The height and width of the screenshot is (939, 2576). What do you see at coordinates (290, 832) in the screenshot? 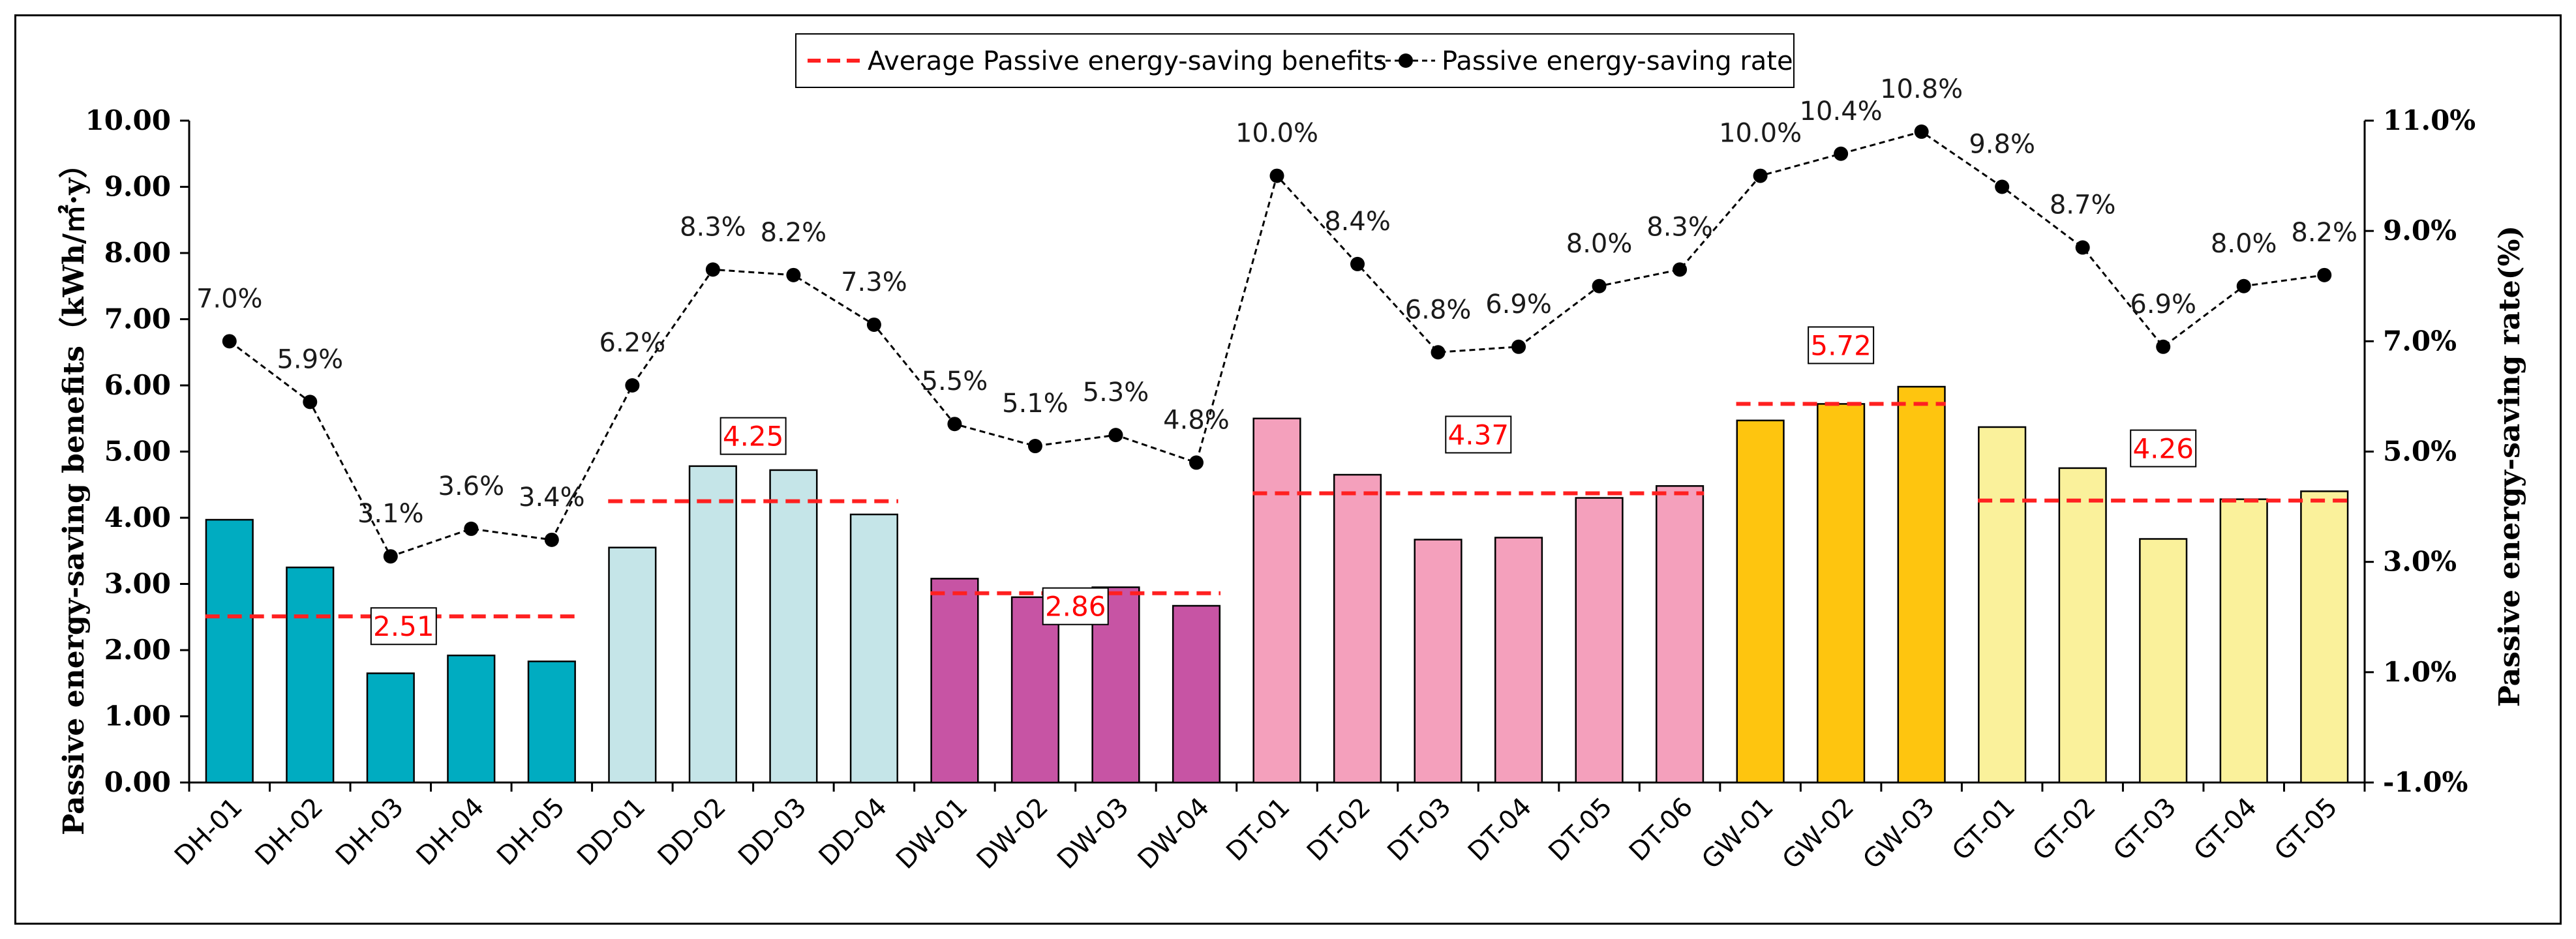
I see `x-tick-label: DH-02` at bounding box center [290, 832].